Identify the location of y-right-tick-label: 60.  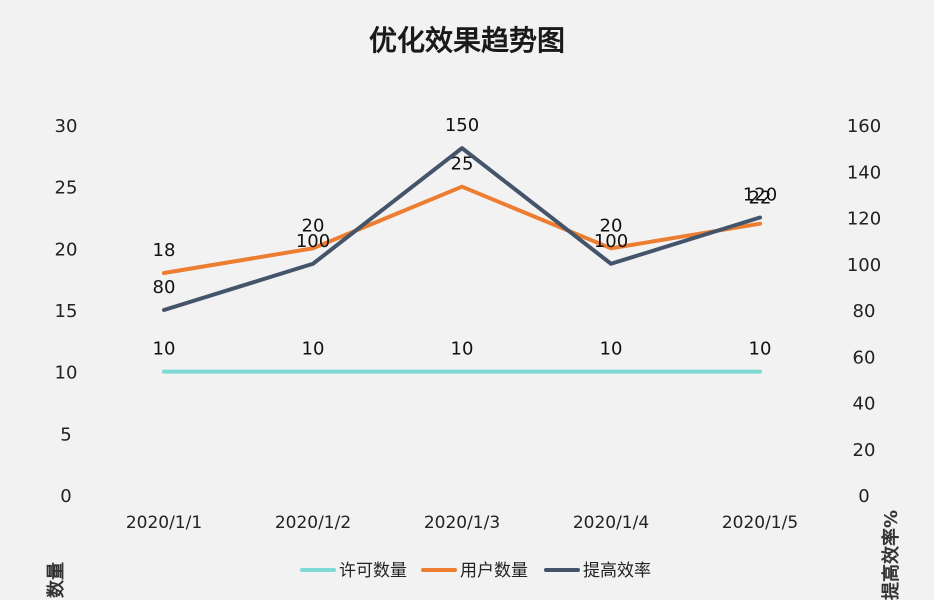
(864, 357).